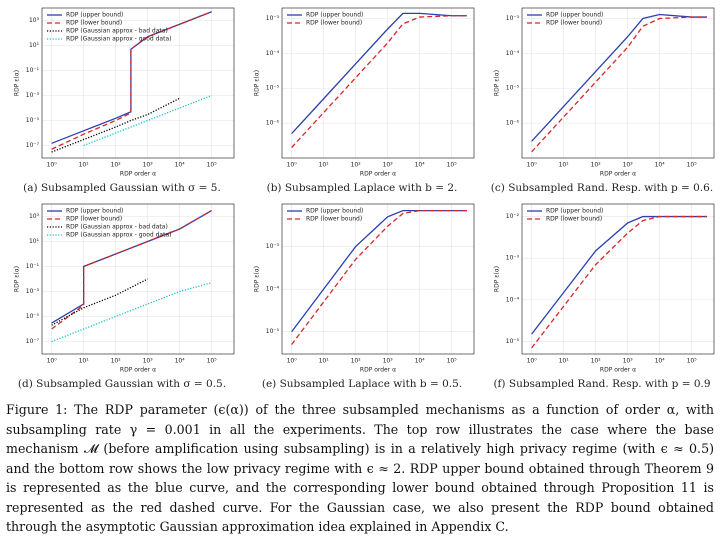 Image resolution: width=720 pixels, height=537 pixels. Describe the element at coordinates (362, 188) in the screenshot. I see `subfigure-caption: (b) Subsampled Laplace with b = 2.` at that location.